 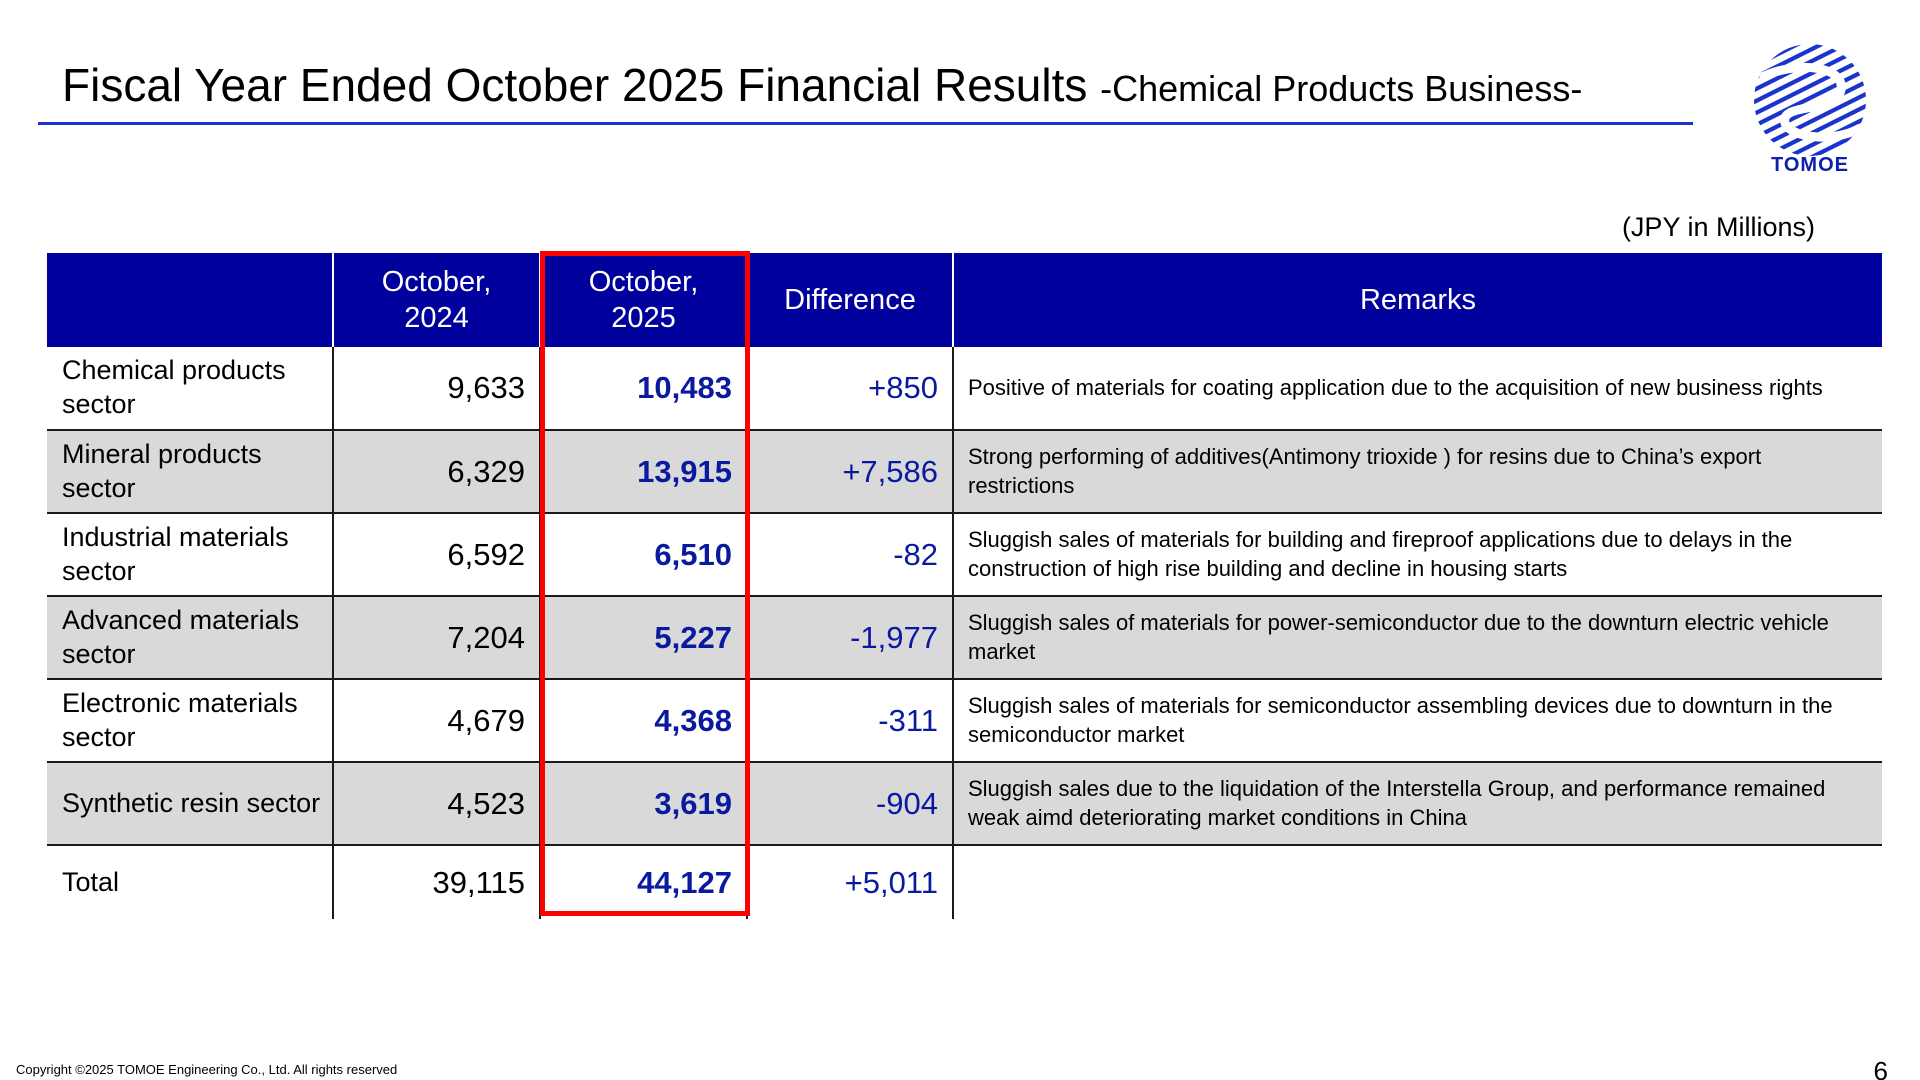 I want to click on total-difference-value: +5,011, so click(x=850, y=882).